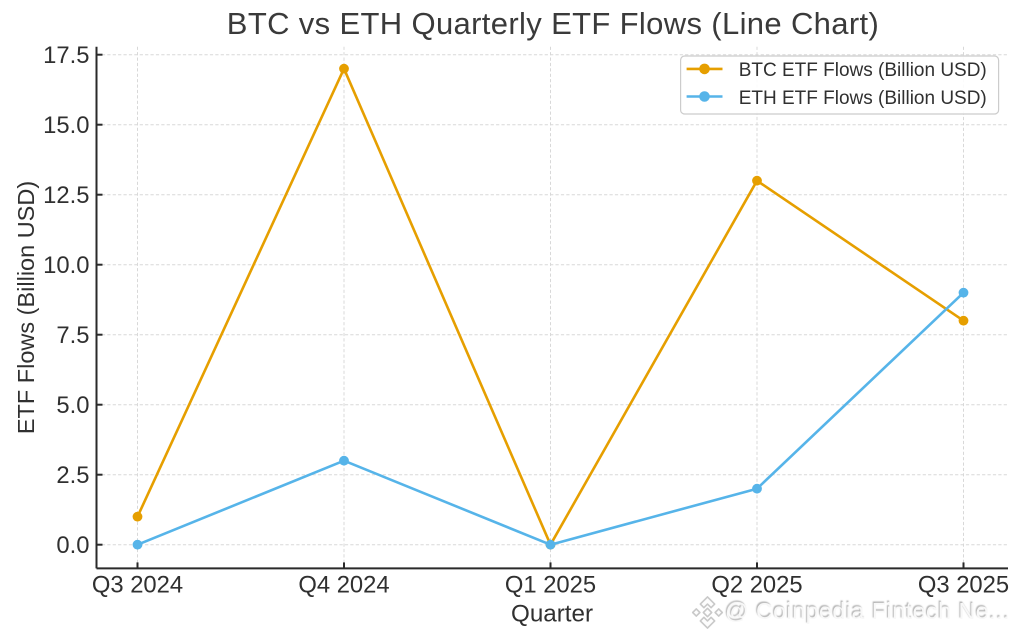 Image resolution: width=1024 pixels, height=638 pixels. What do you see at coordinates (66, 265) in the screenshot?
I see `svg-text: 10.0` at bounding box center [66, 265].